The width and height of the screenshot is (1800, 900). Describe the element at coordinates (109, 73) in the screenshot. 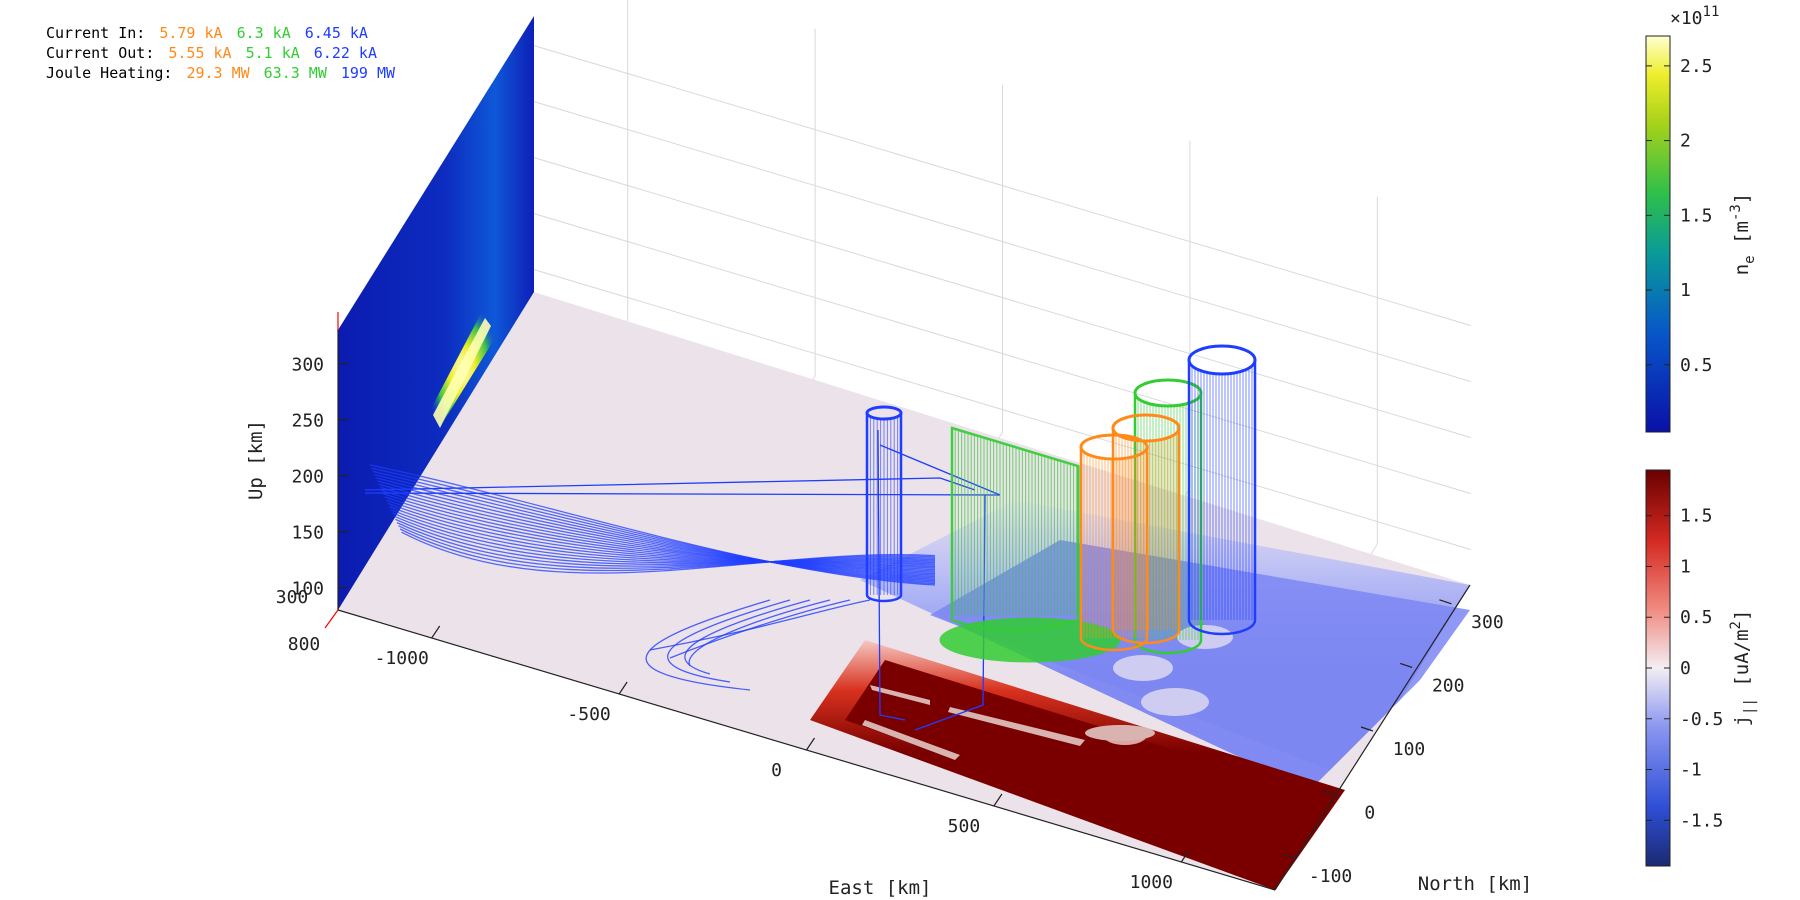

I see `joule-heating-label: Joule Heating:` at that location.